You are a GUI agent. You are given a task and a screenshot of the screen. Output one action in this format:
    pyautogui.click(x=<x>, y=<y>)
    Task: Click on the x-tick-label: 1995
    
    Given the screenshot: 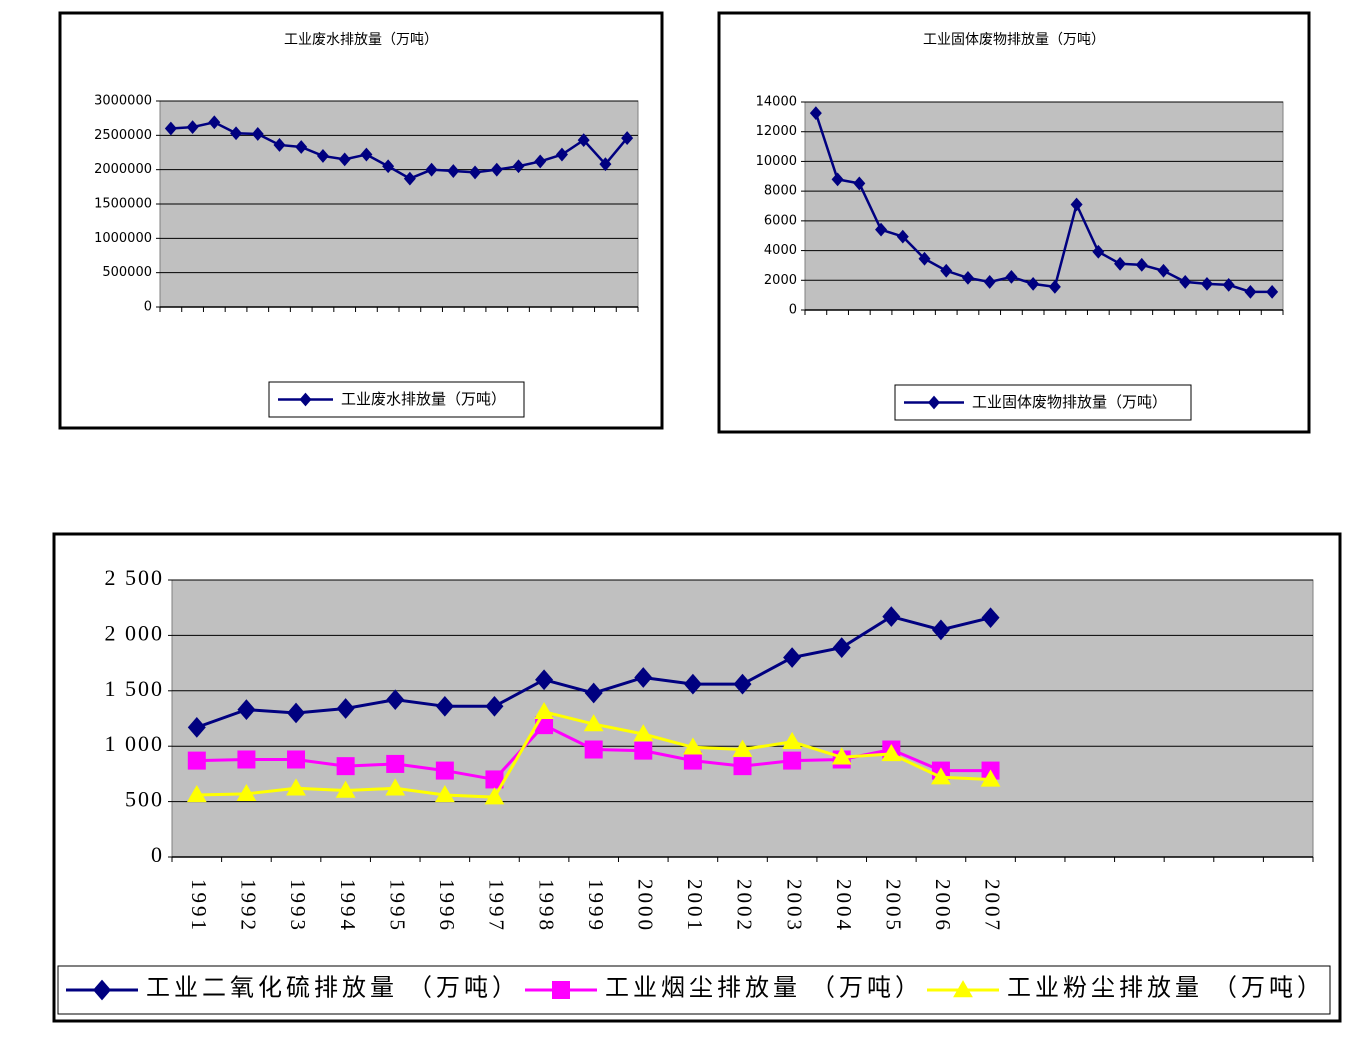 What is the action you would take?
    pyautogui.click(x=397, y=906)
    